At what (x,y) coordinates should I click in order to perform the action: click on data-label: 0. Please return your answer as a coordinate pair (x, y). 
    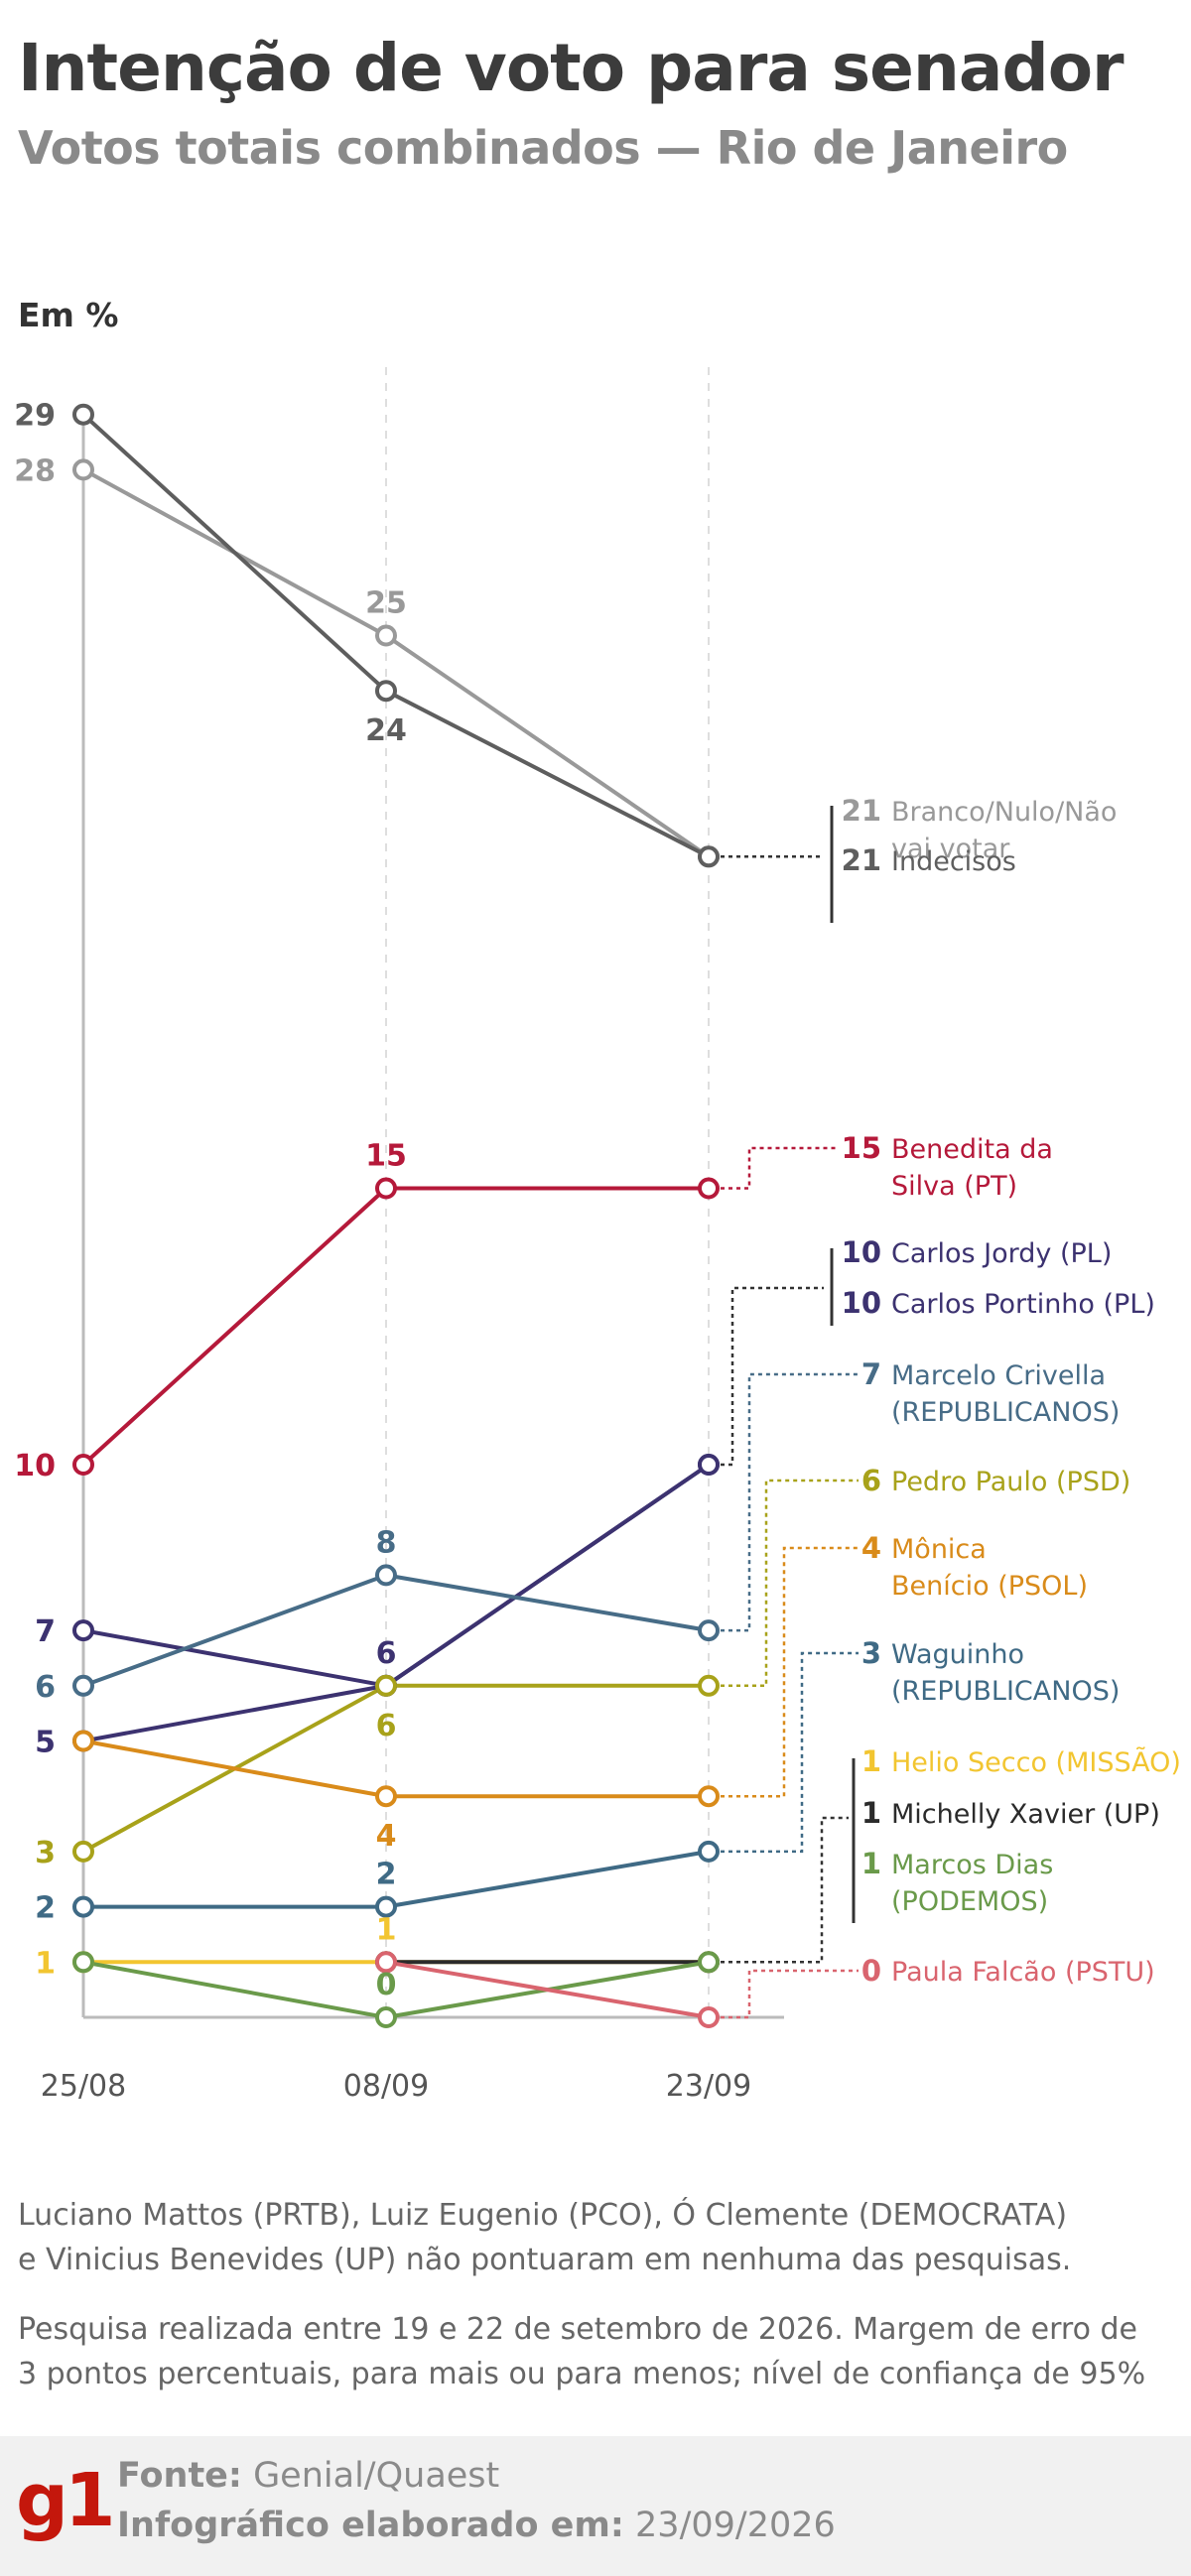
    Looking at the image, I should click on (387, 1985).